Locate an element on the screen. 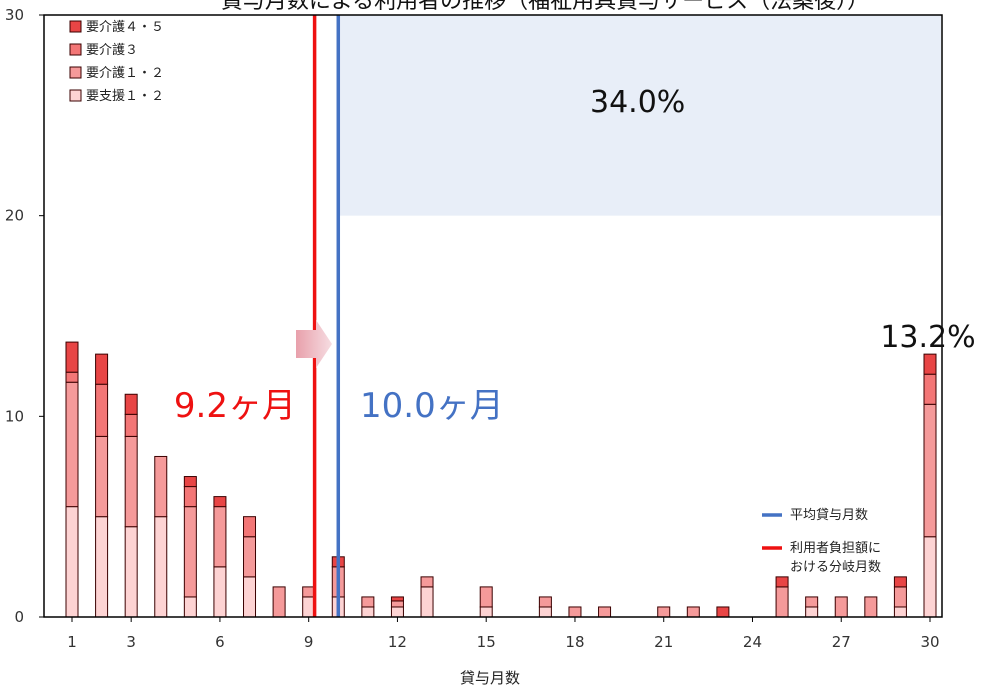 The height and width of the screenshot is (690, 992). x-tick-label: 30 is located at coordinates (929, 642).